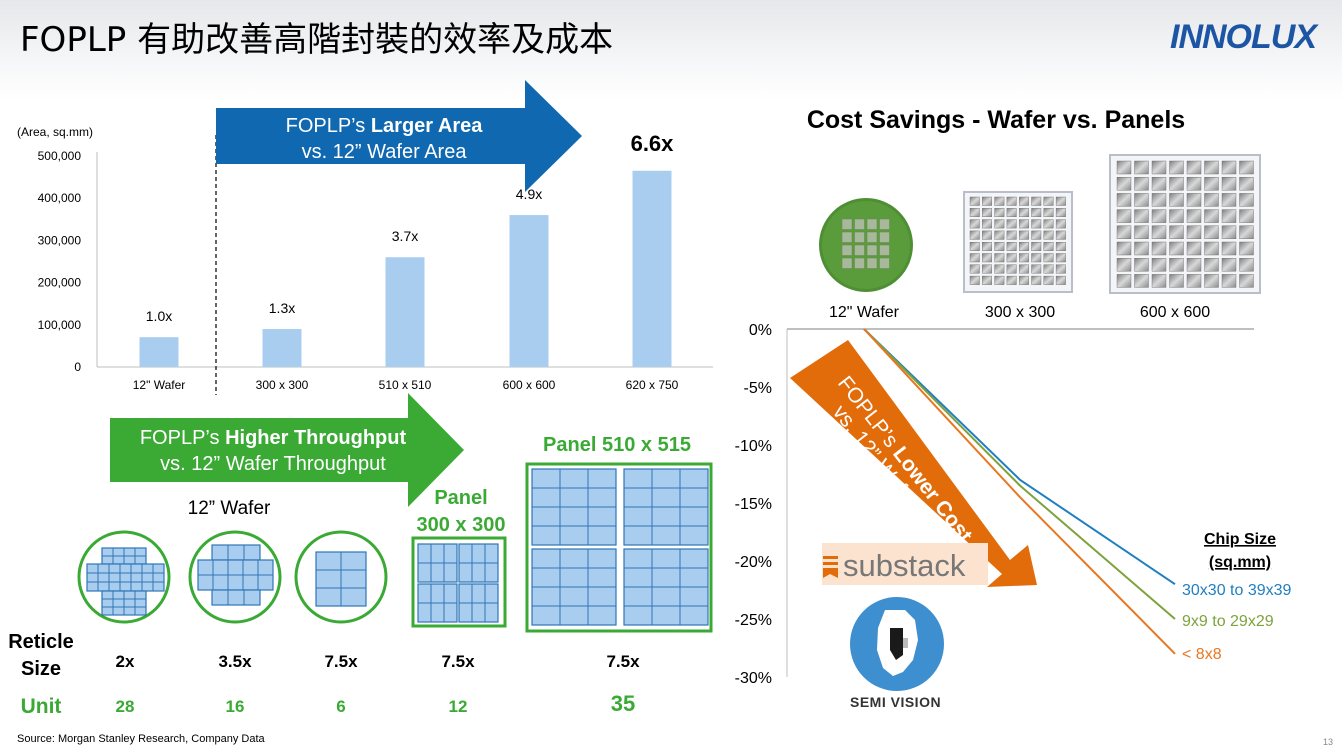  I want to click on panel300-image, so click(1018, 242).